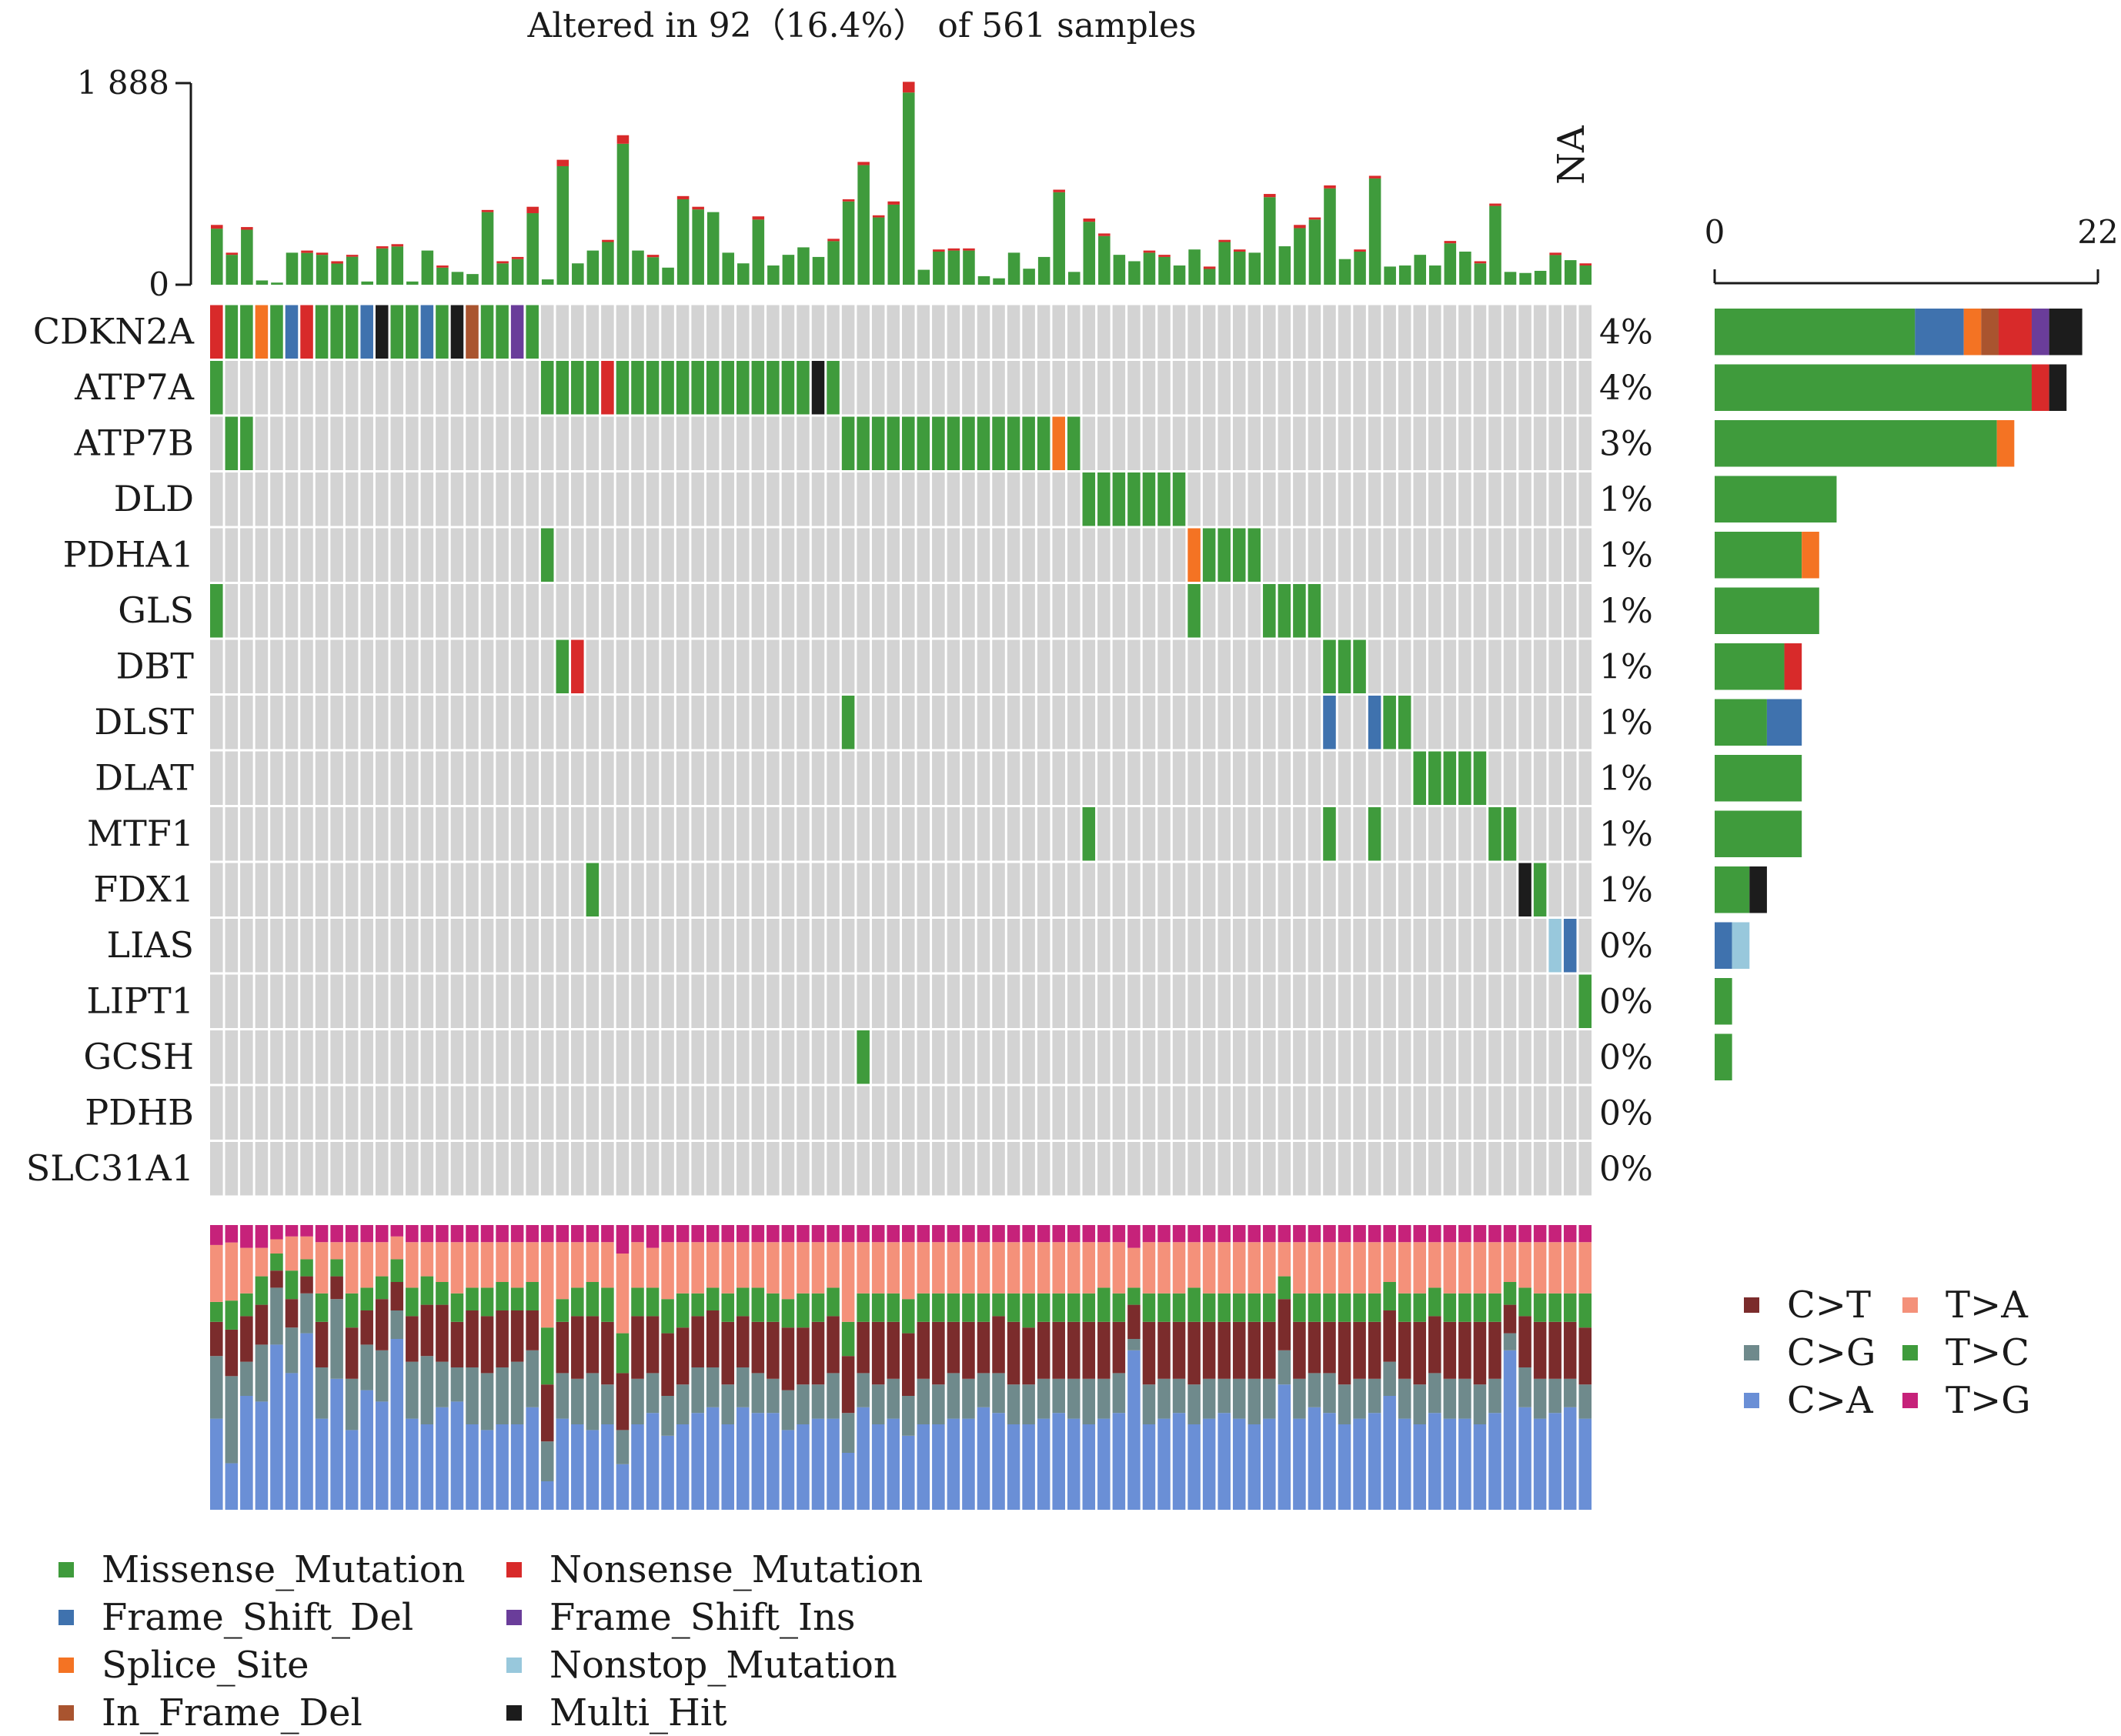 The image size is (2121, 1736). I want to click on gene-bar-segment, so click(1784, 722).